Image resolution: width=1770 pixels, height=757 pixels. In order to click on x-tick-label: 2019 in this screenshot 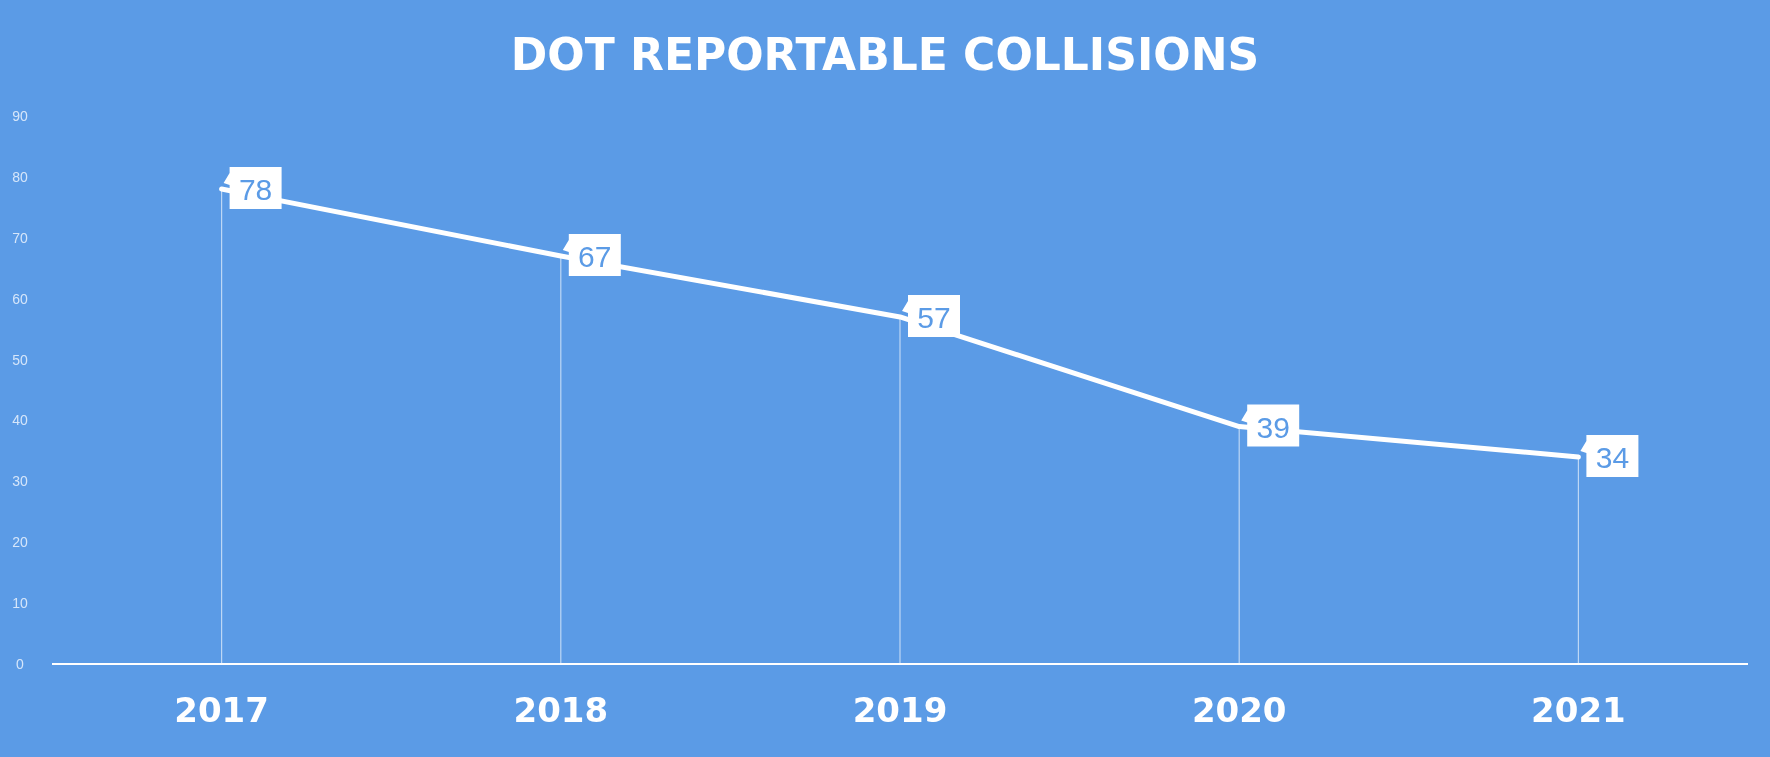, I will do `click(900, 710)`.